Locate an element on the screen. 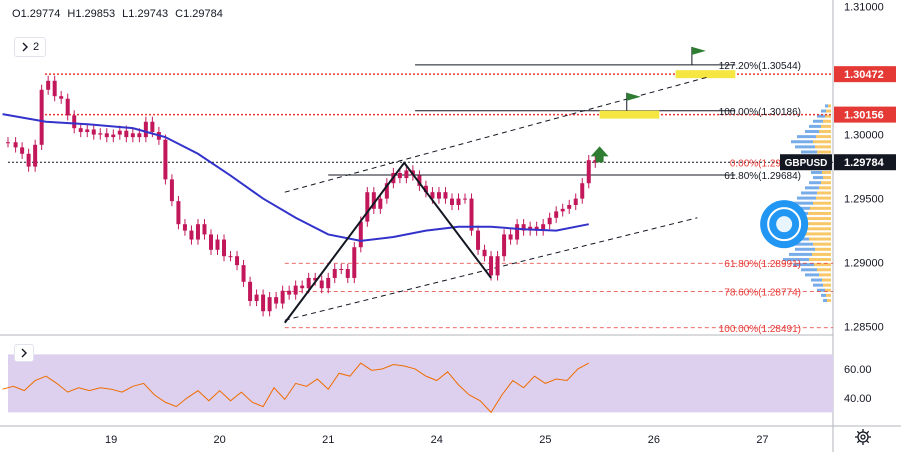  low-value: 1.29743 is located at coordinates (148, 14).